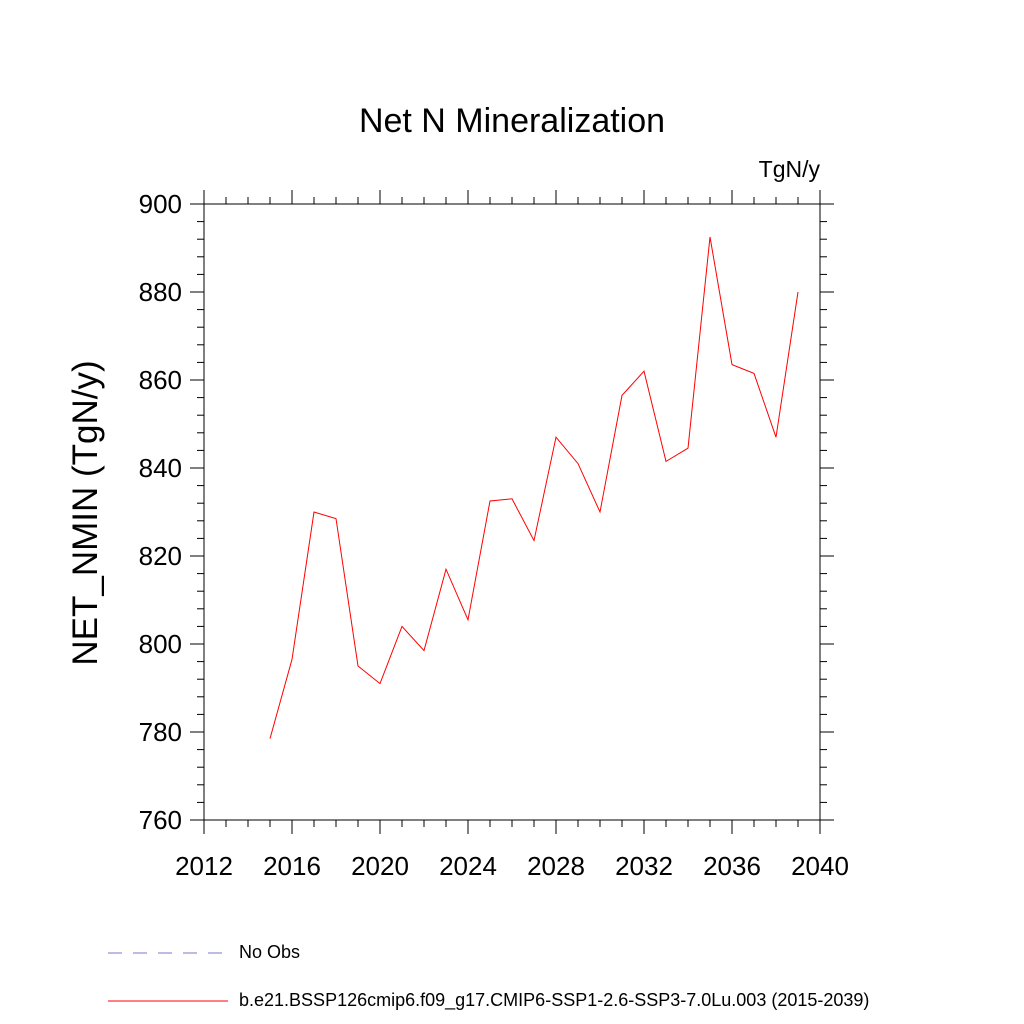 This screenshot has height=1024, width=1024. What do you see at coordinates (292, 866) in the screenshot?
I see `x-tick-label: 2016` at bounding box center [292, 866].